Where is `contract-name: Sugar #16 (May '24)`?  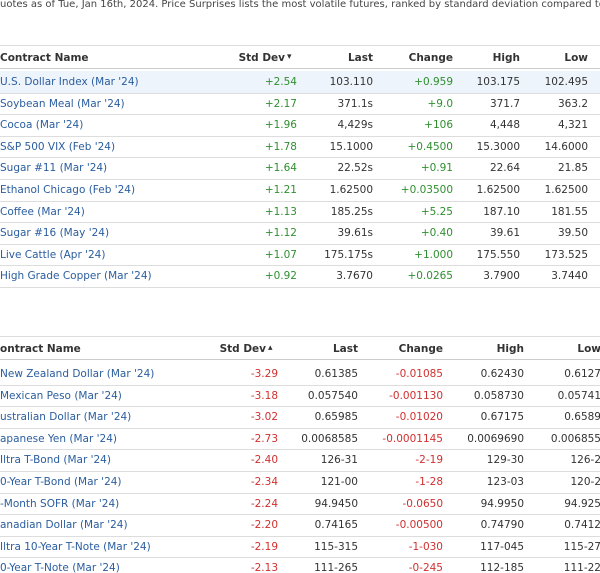
contract-name: Sugar #16 (May '24) is located at coordinates (55, 233).